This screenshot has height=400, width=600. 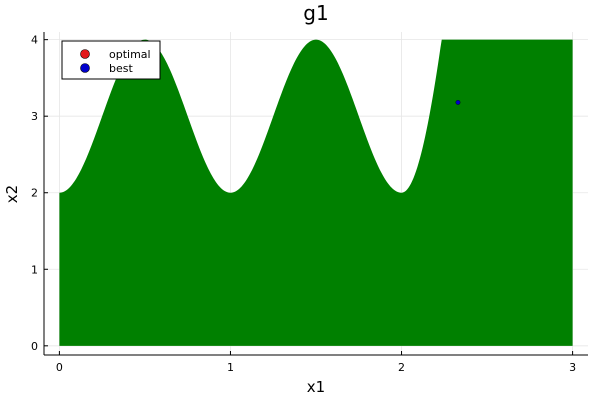 What do you see at coordinates (230, 367) in the screenshot?
I see `x-tick-label: 1` at bounding box center [230, 367].